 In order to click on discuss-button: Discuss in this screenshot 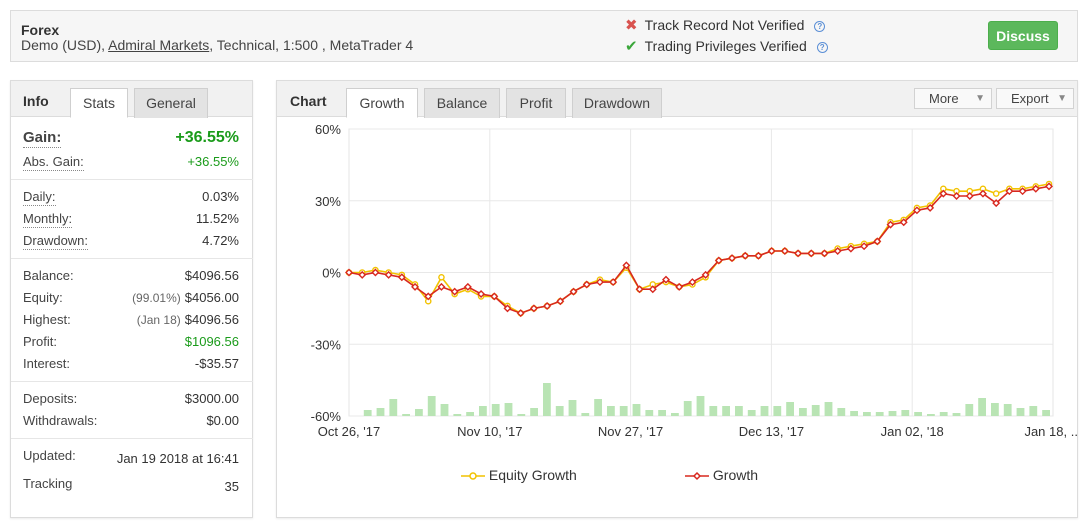, I will do `click(1023, 35)`.